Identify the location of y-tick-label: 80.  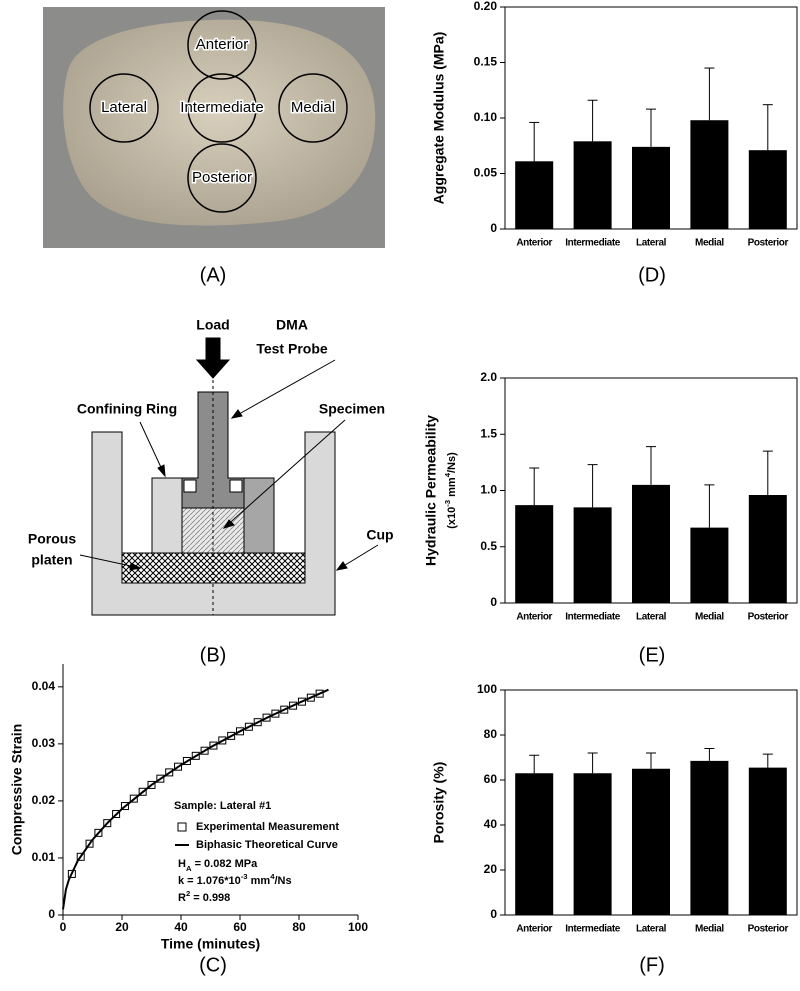
(491, 734).